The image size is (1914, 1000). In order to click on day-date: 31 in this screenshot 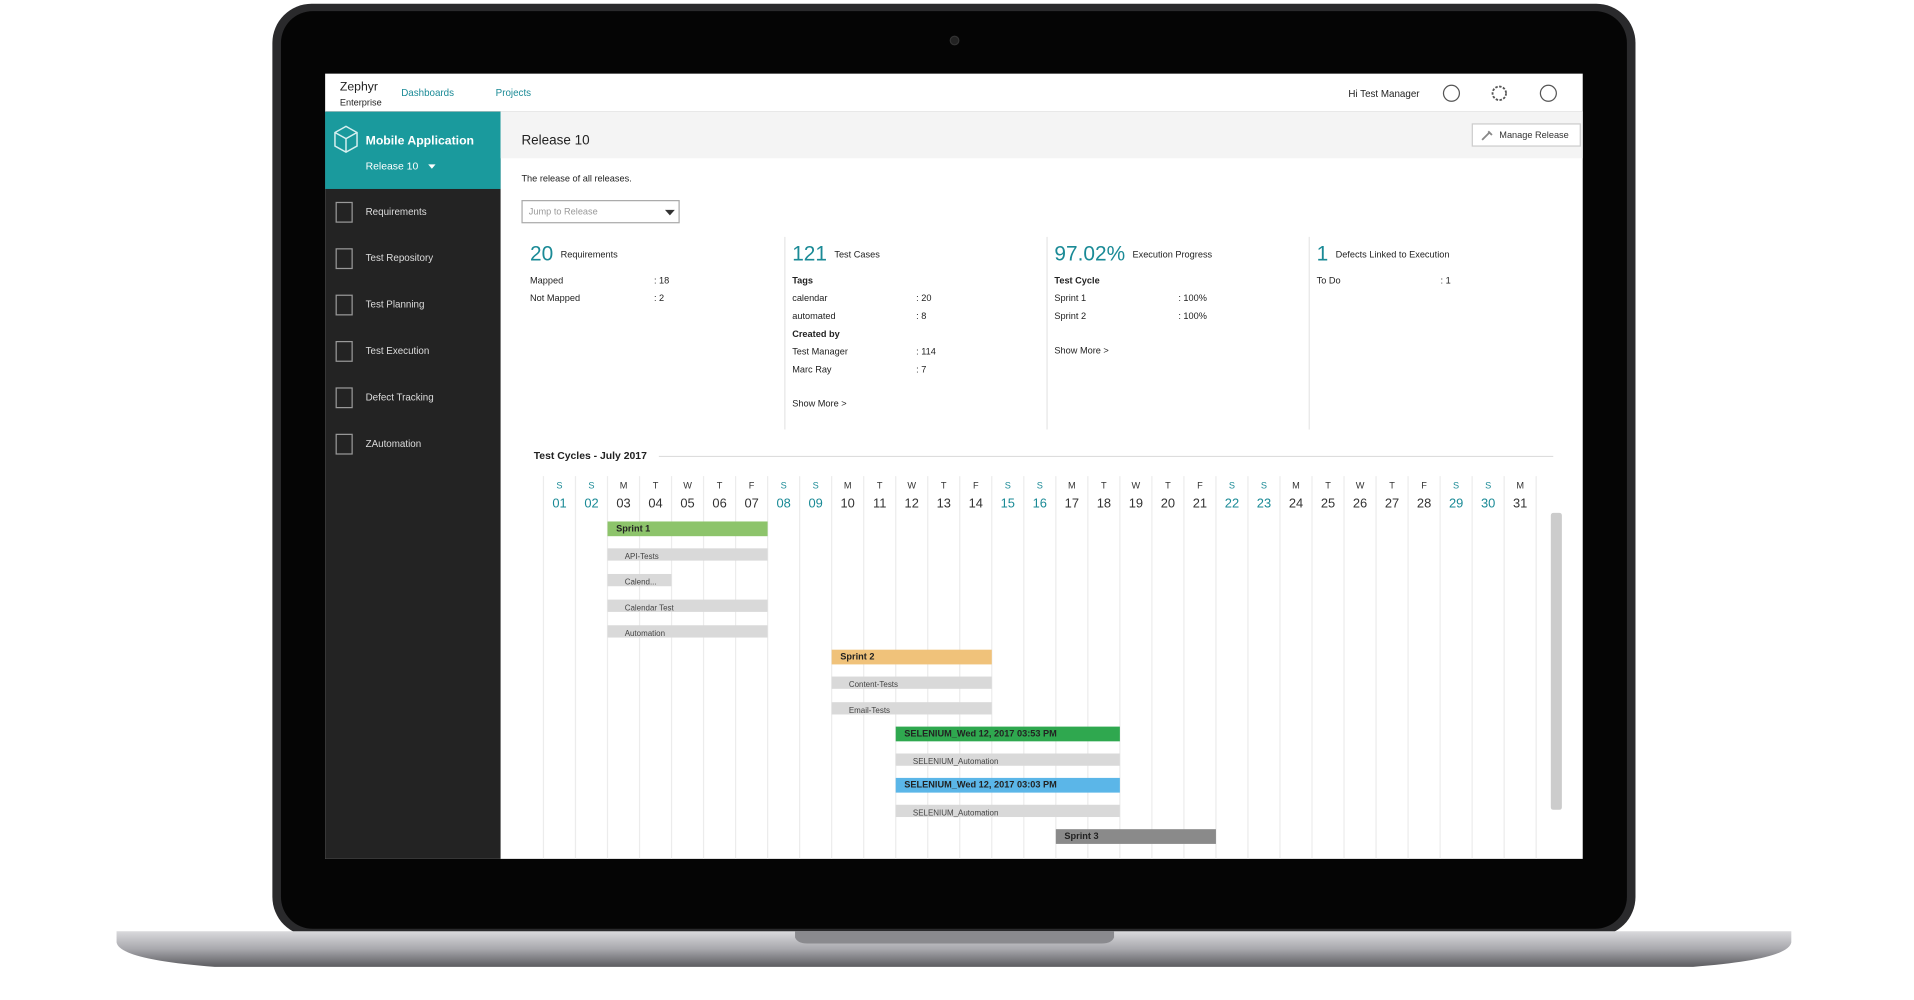, I will do `click(1520, 503)`.